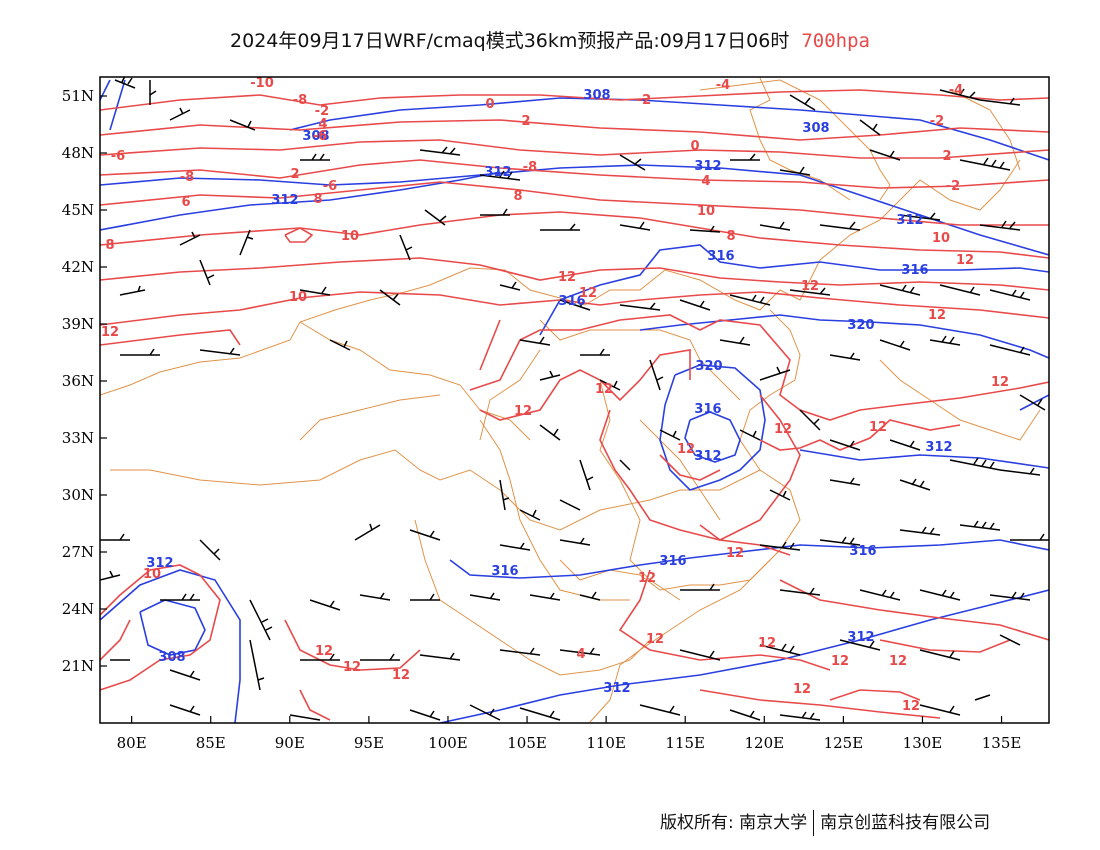 The height and width of the screenshot is (850, 1100). I want to click on lon-tick-label: 90E, so click(290, 743).